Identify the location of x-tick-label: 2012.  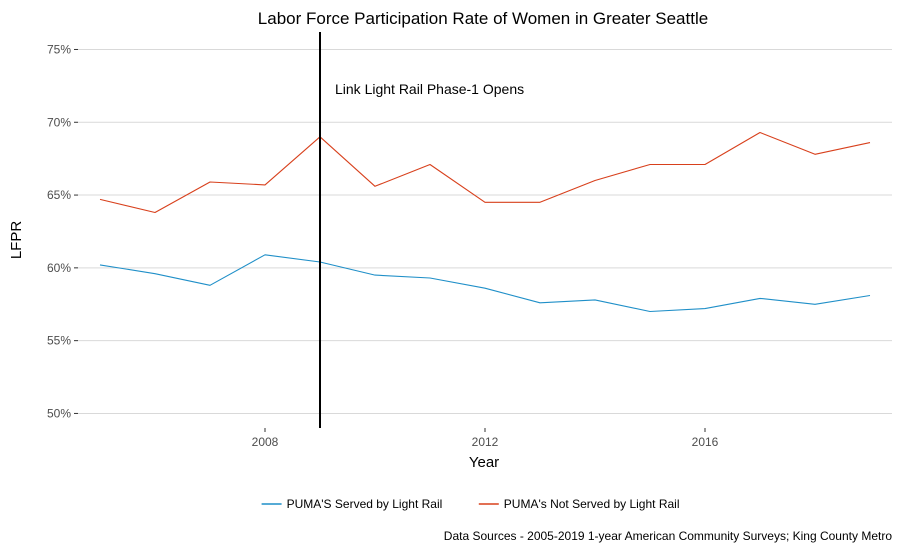
(485, 442).